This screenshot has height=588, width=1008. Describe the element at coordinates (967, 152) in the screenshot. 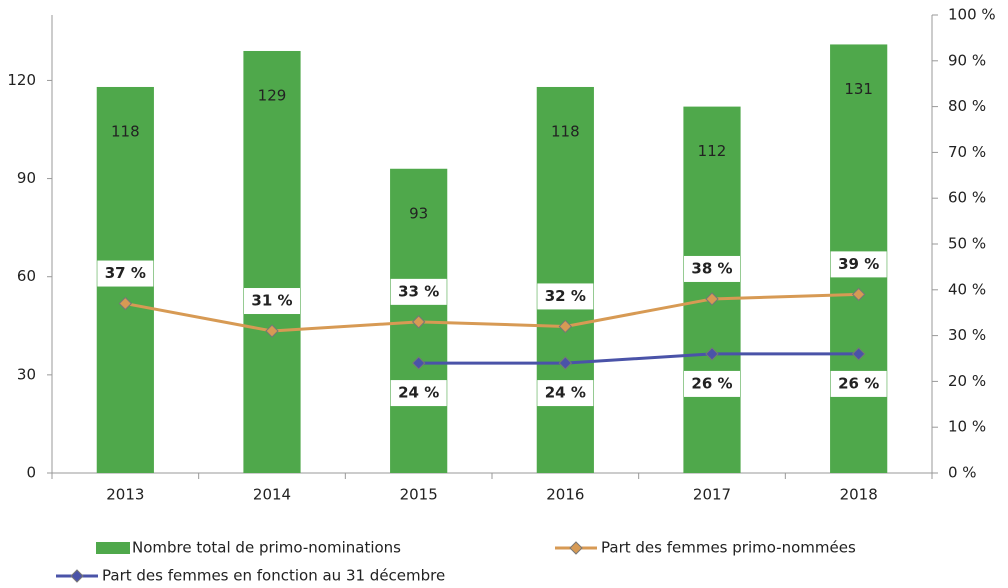

I see `y2-tick-label: 70 %` at that location.